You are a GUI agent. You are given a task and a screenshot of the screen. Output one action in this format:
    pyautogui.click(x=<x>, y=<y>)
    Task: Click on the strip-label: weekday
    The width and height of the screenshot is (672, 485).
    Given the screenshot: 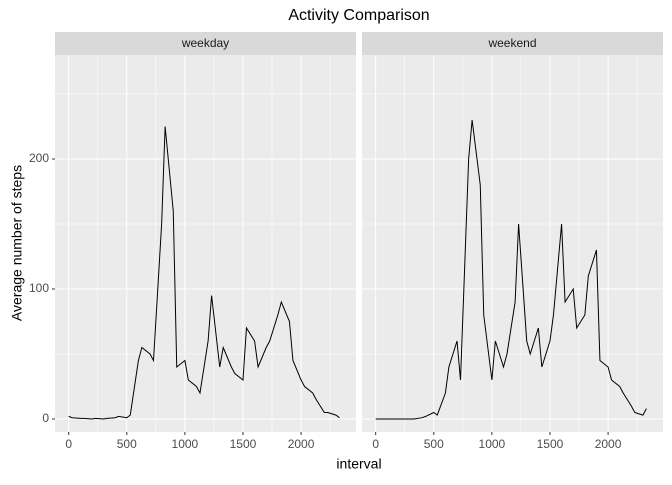 What is the action you would take?
    pyautogui.click(x=205, y=43)
    